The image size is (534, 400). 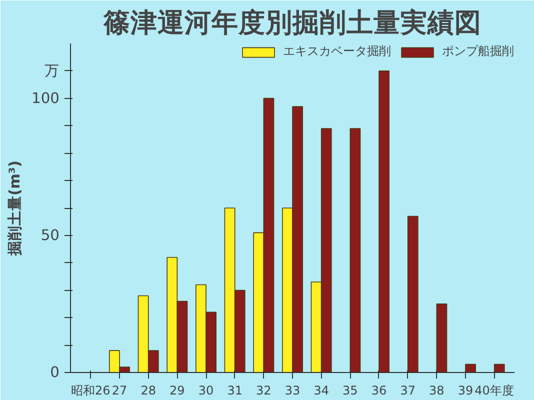 I want to click on x-tick-label: 27, so click(x=120, y=391).